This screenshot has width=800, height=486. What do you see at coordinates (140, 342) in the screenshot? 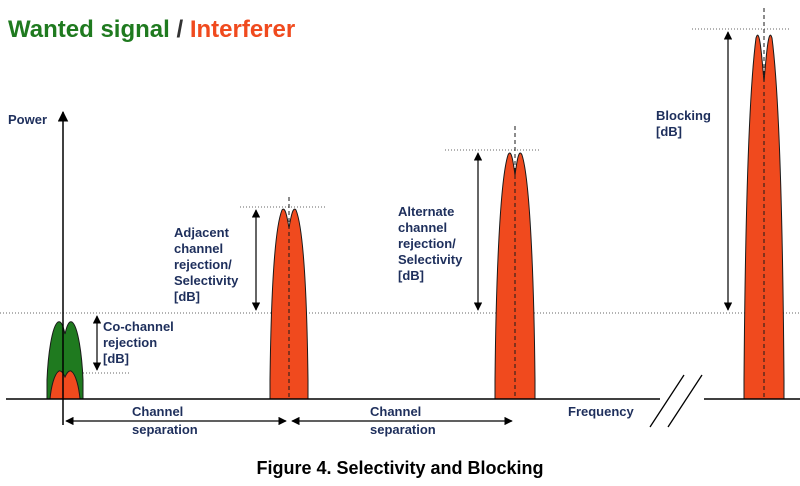
I see `cochannel-label: Co-channel rejection [dB]` at bounding box center [140, 342].